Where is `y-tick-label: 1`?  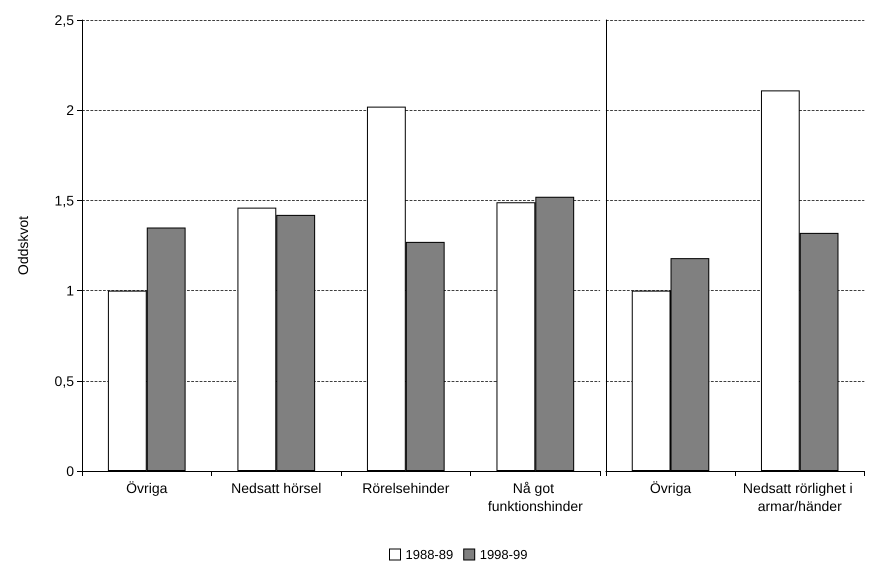 y-tick-label: 1 is located at coordinates (70, 290).